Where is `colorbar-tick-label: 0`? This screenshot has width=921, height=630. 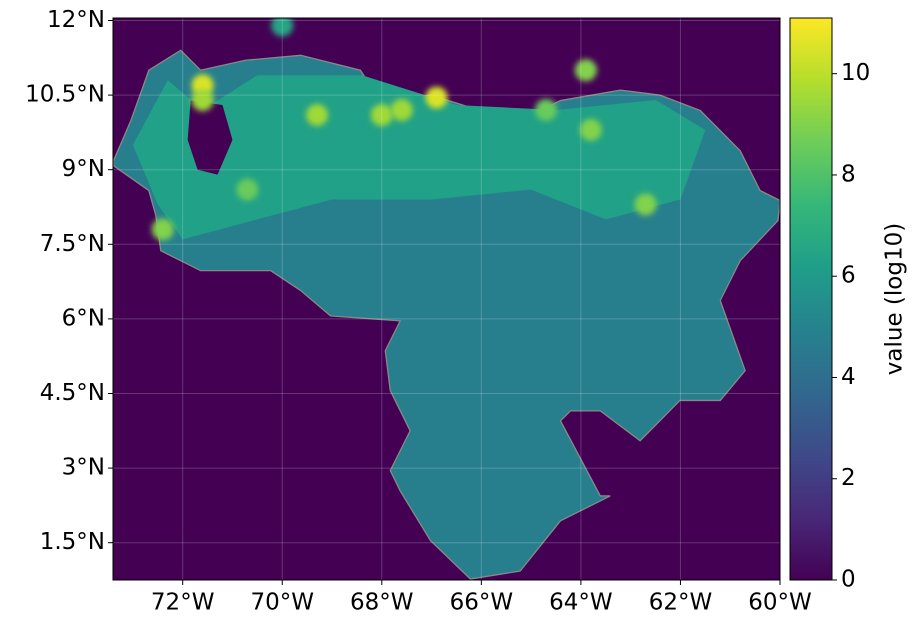
colorbar-tick-label: 0 is located at coordinates (848, 580).